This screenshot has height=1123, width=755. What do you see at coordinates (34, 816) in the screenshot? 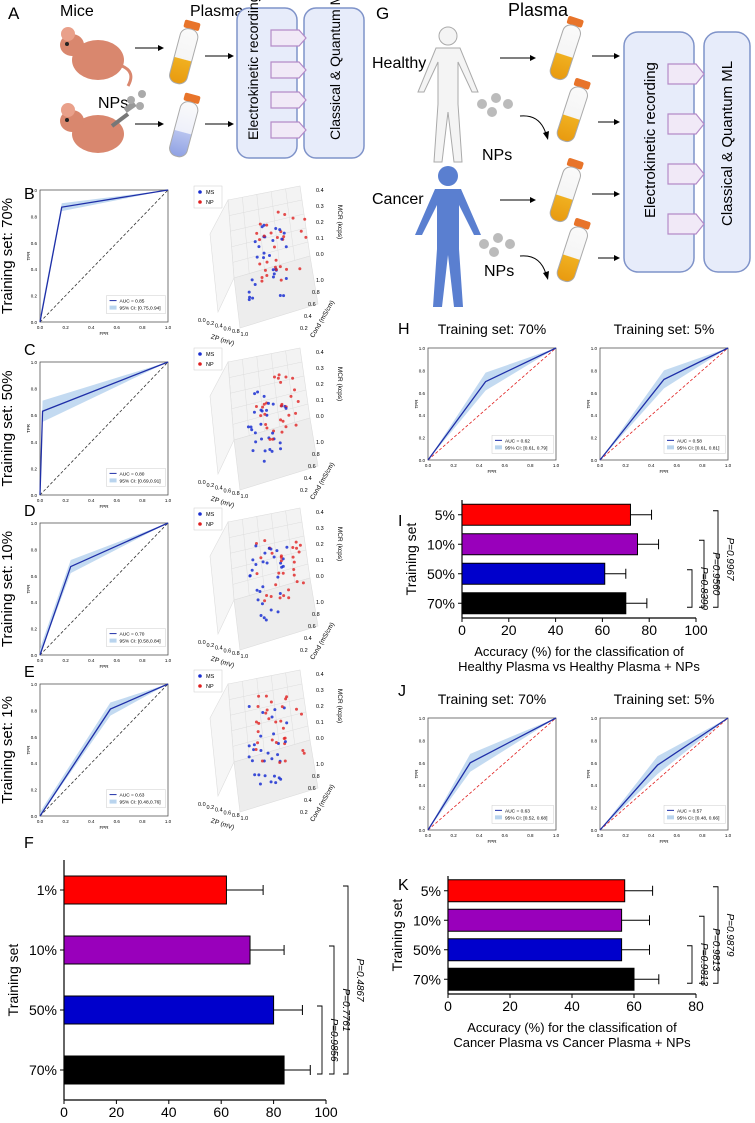
I see `roc-y-tick: 0.0` at bounding box center [34, 816].